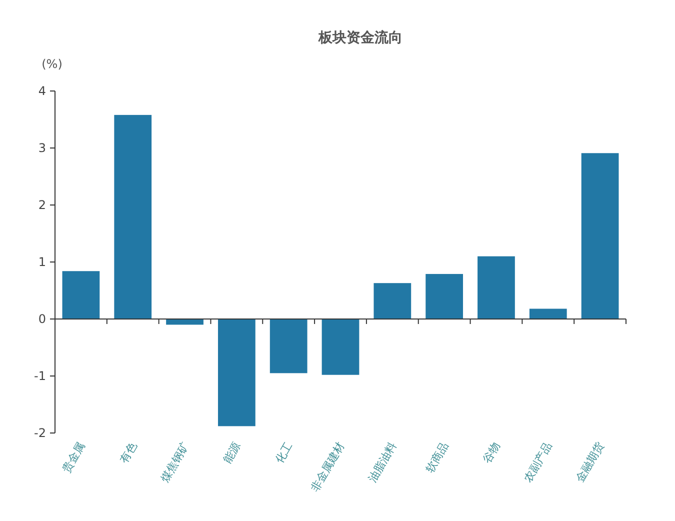  Describe the element at coordinates (42, 319) in the screenshot. I see `y-tick-label: 0` at that location.